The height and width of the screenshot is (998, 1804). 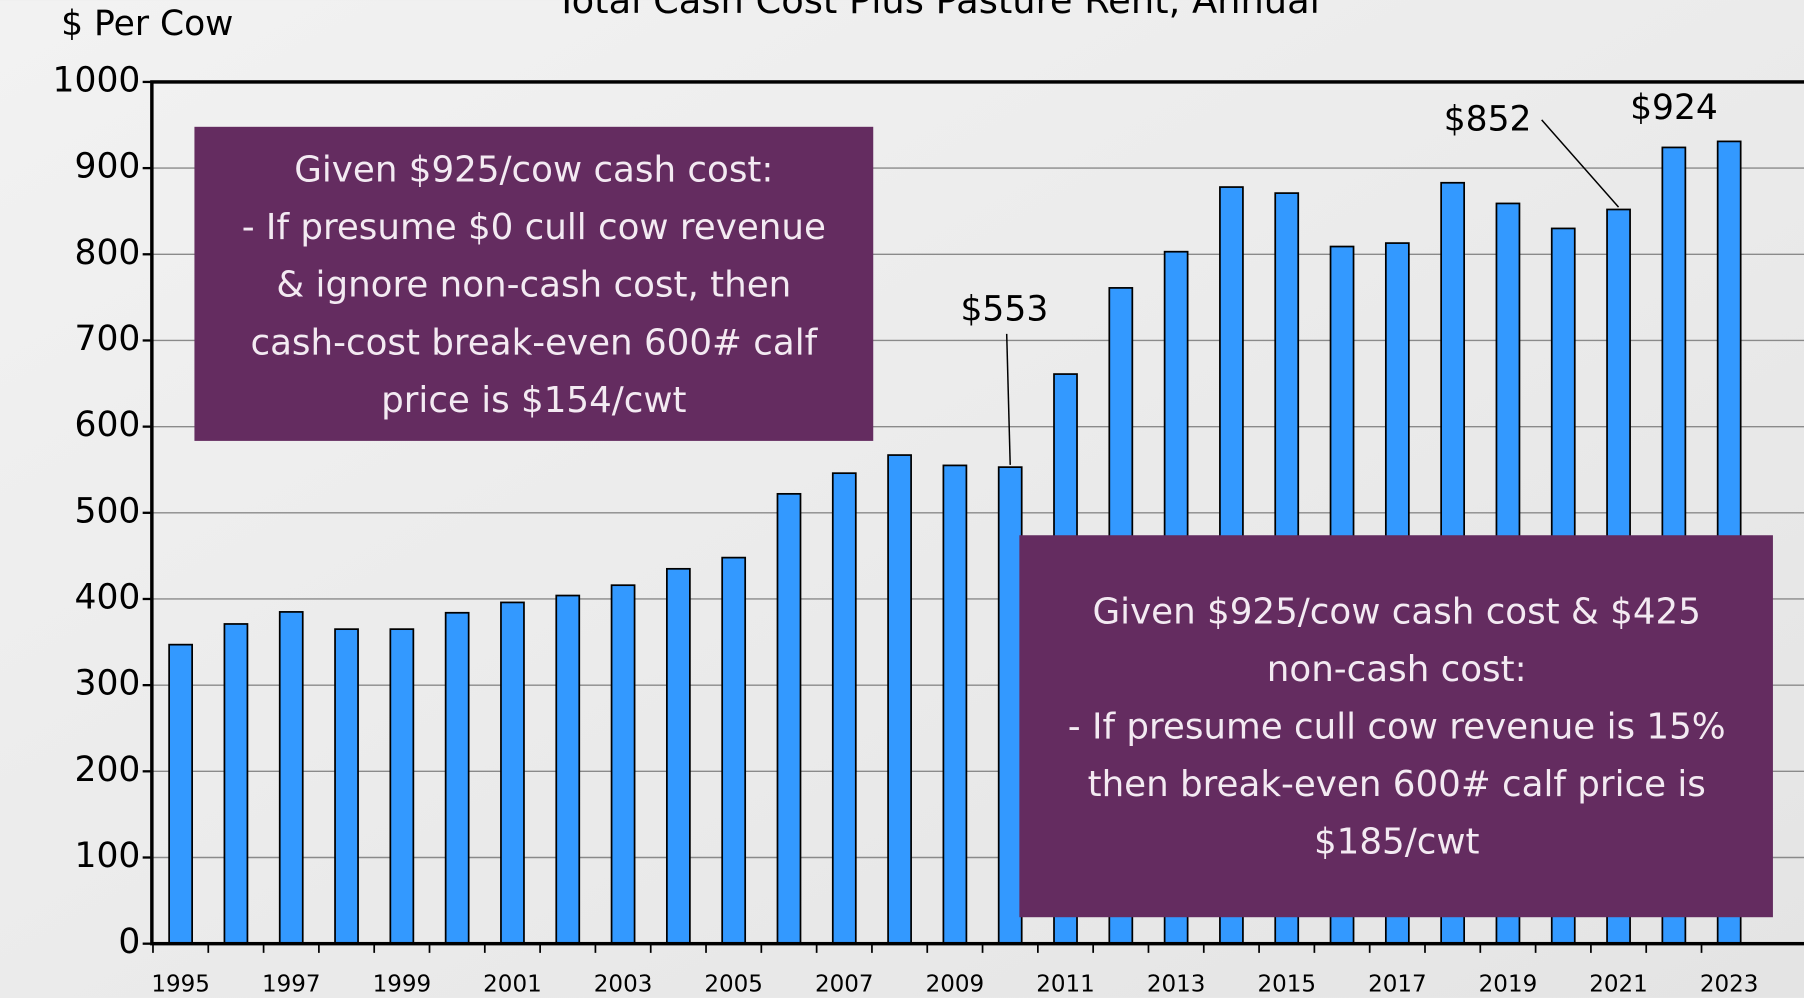 What do you see at coordinates (1674, 108) in the screenshot?
I see `value-label: $924` at bounding box center [1674, 108].